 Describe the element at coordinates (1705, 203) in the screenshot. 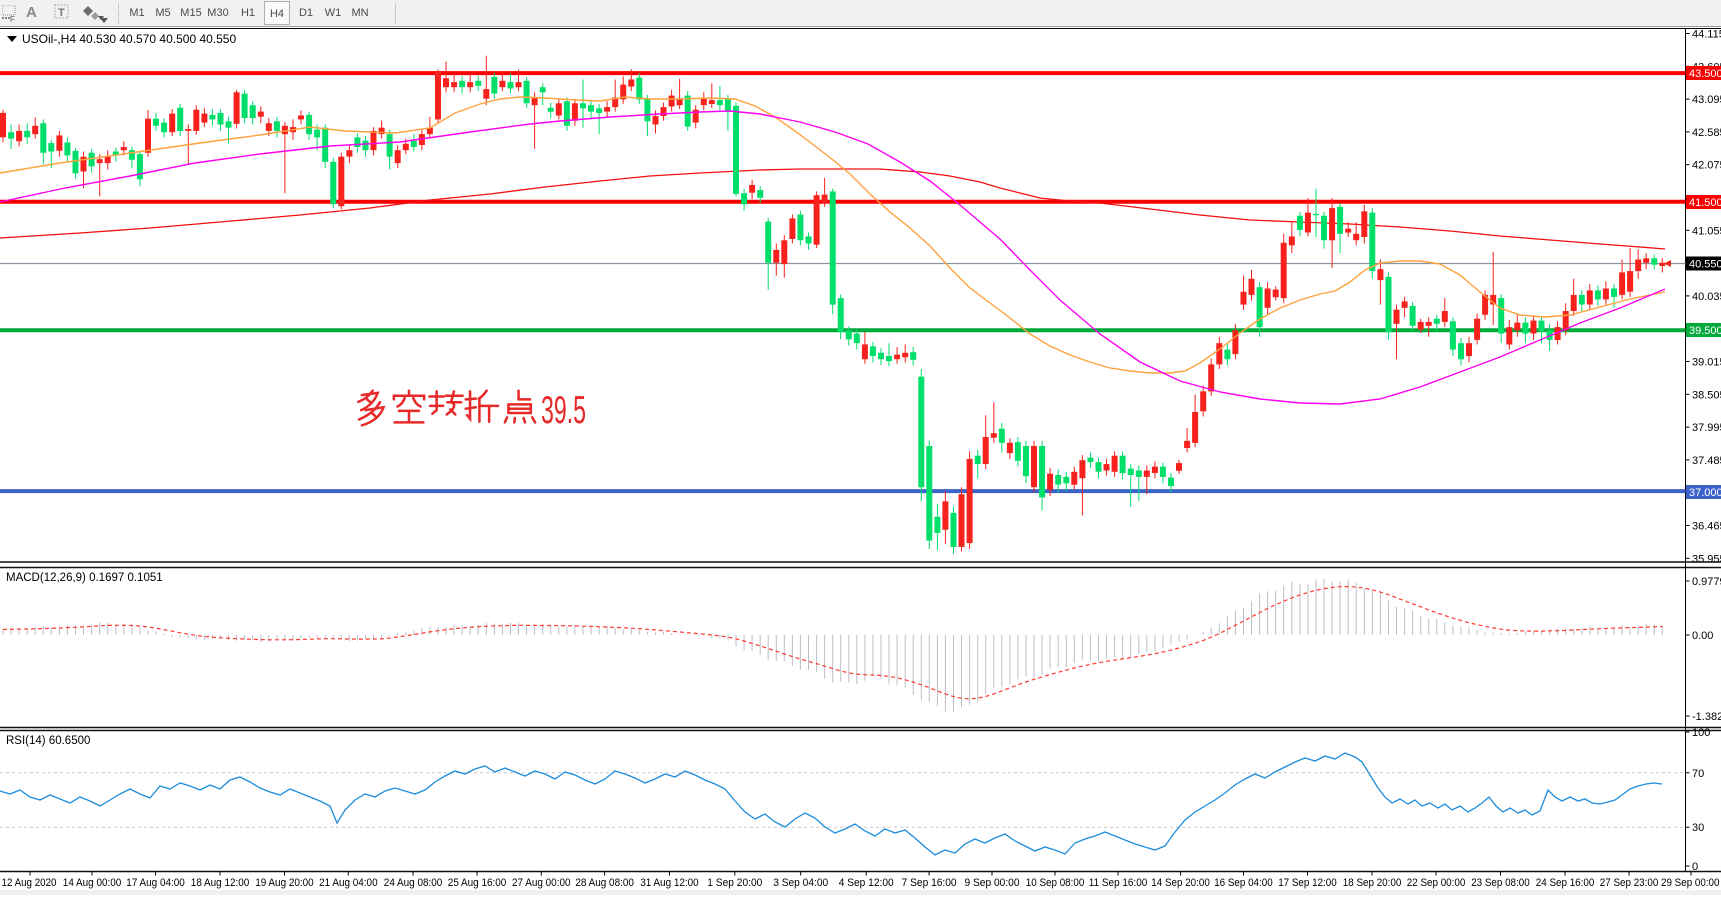

I see `svg-text: 41.500` at that location.